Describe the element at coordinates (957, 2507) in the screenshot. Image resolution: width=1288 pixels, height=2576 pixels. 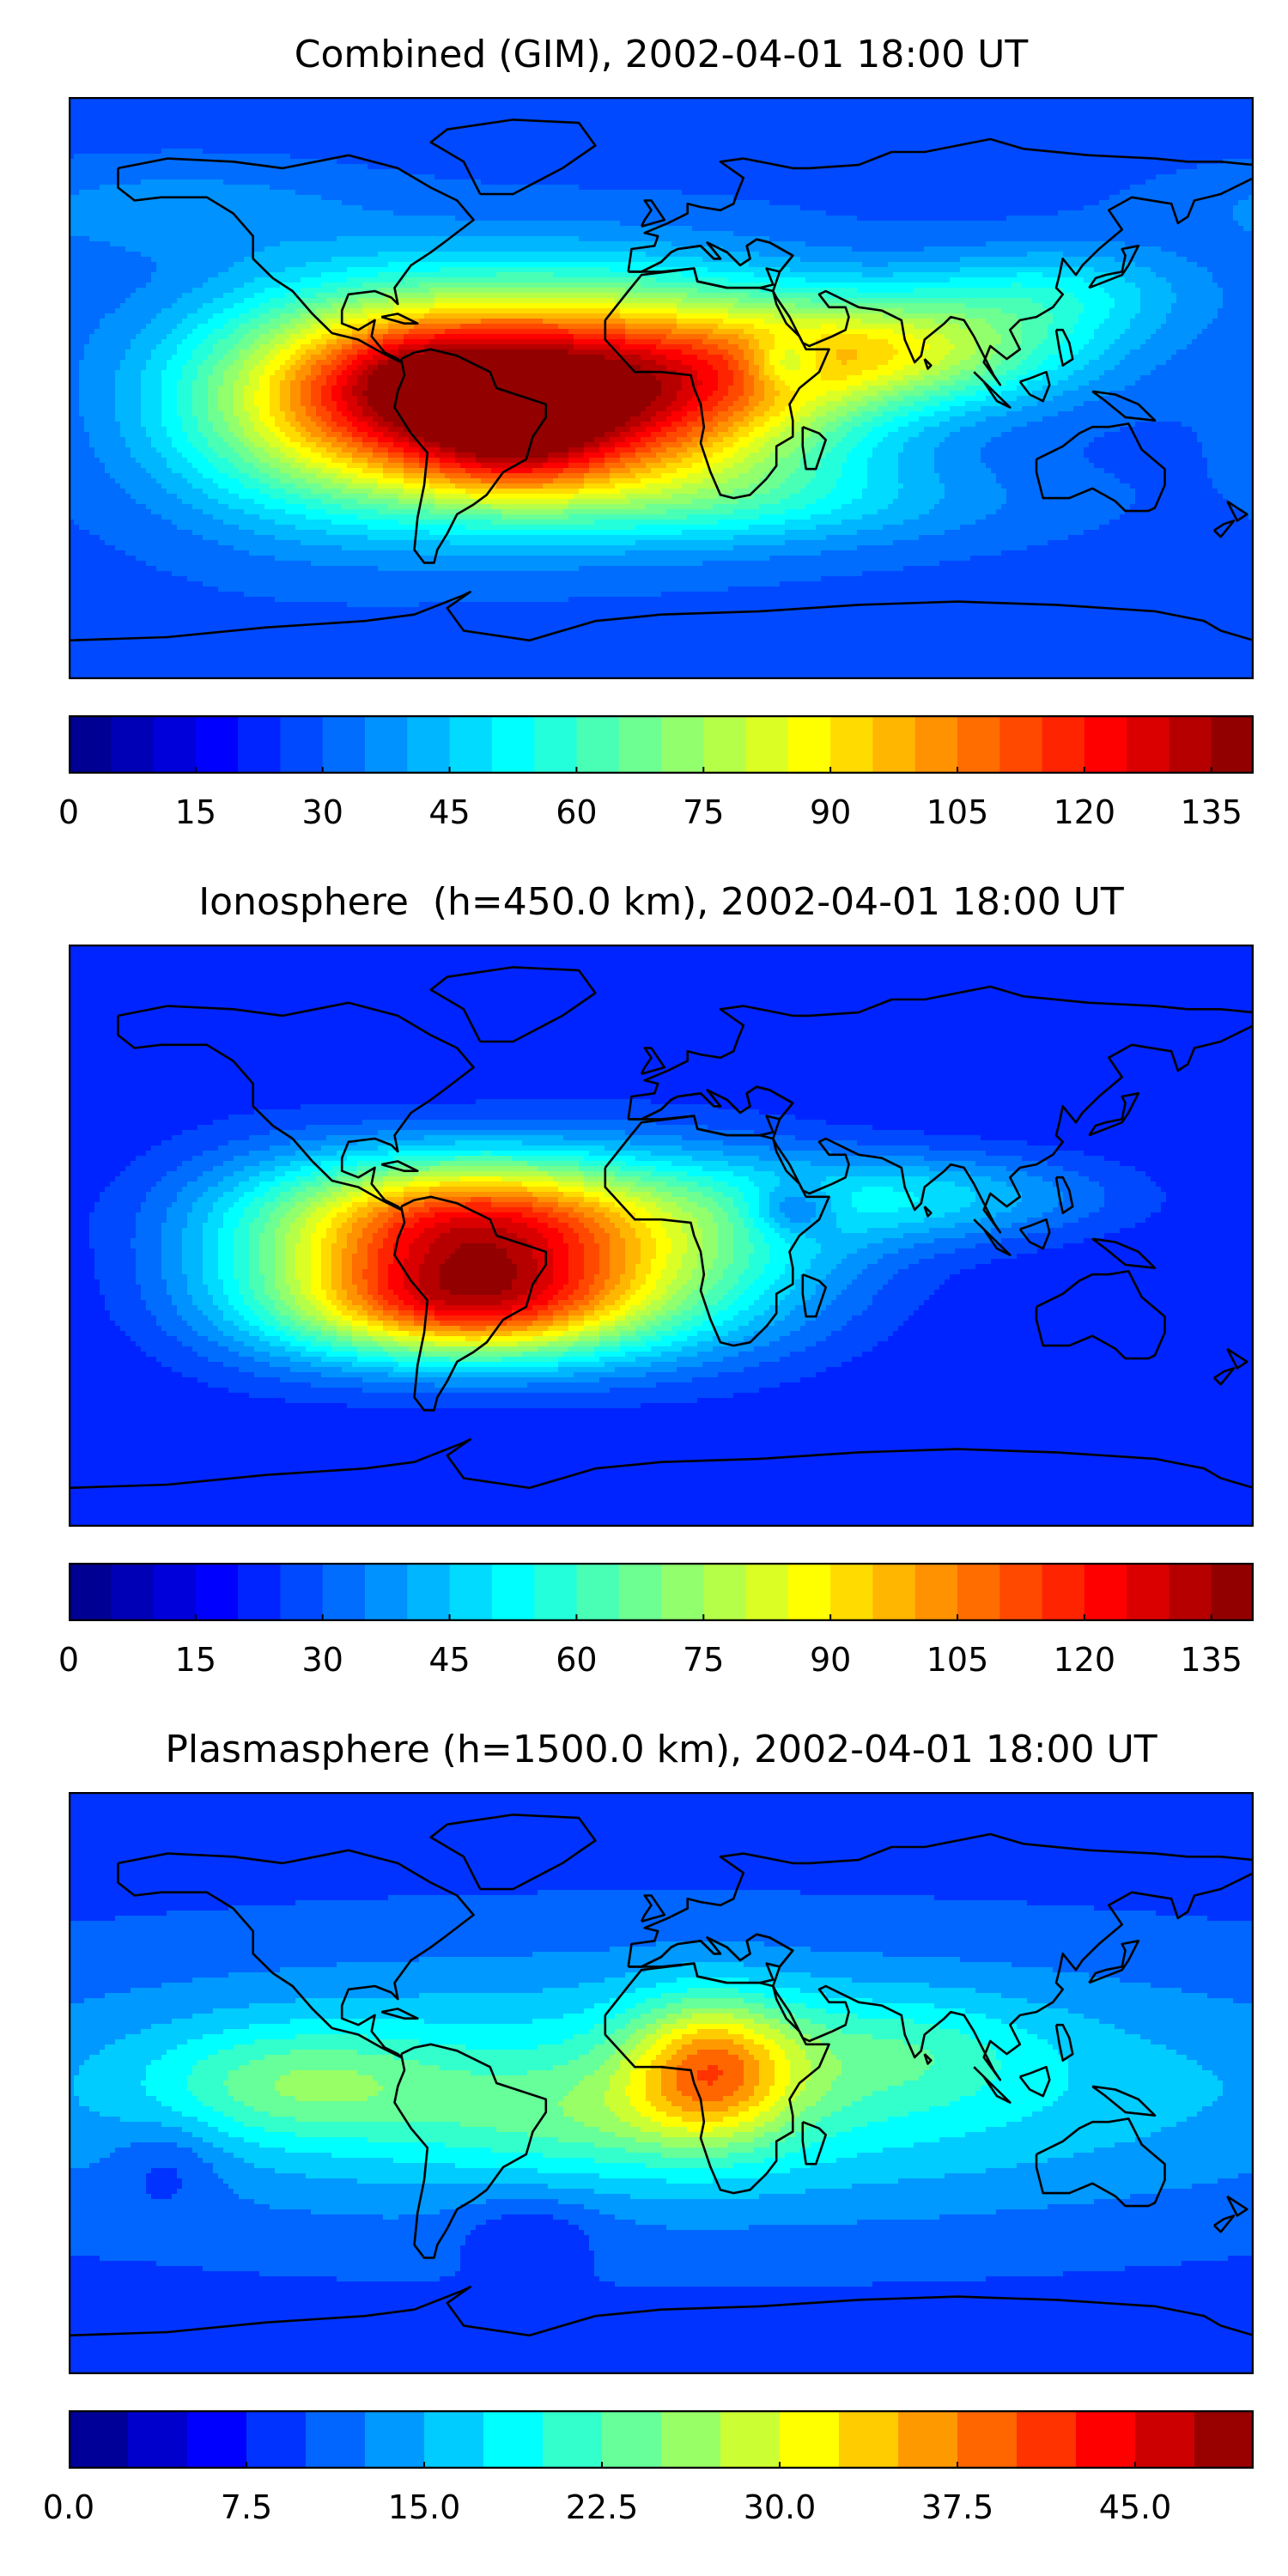
I see `colorbar-tick-label: 37.5` at that location.